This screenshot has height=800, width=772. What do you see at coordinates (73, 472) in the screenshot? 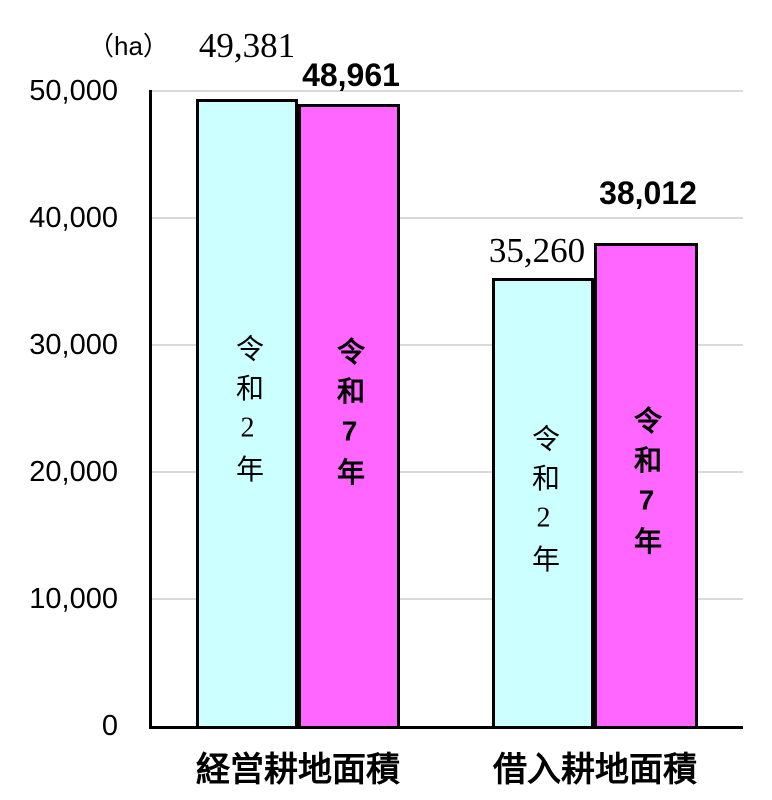
I see `y-tick-label: 20,000` at bounding box center [73, 472].